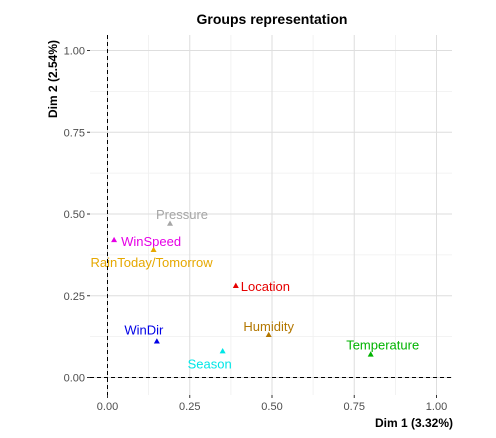 Image resolution: width=496 pixels, height=438 pixels. What do you see at coordinates (268, 326) in the screenshot?
I see `point-label: Humidity` at bounding box center [268, 326].